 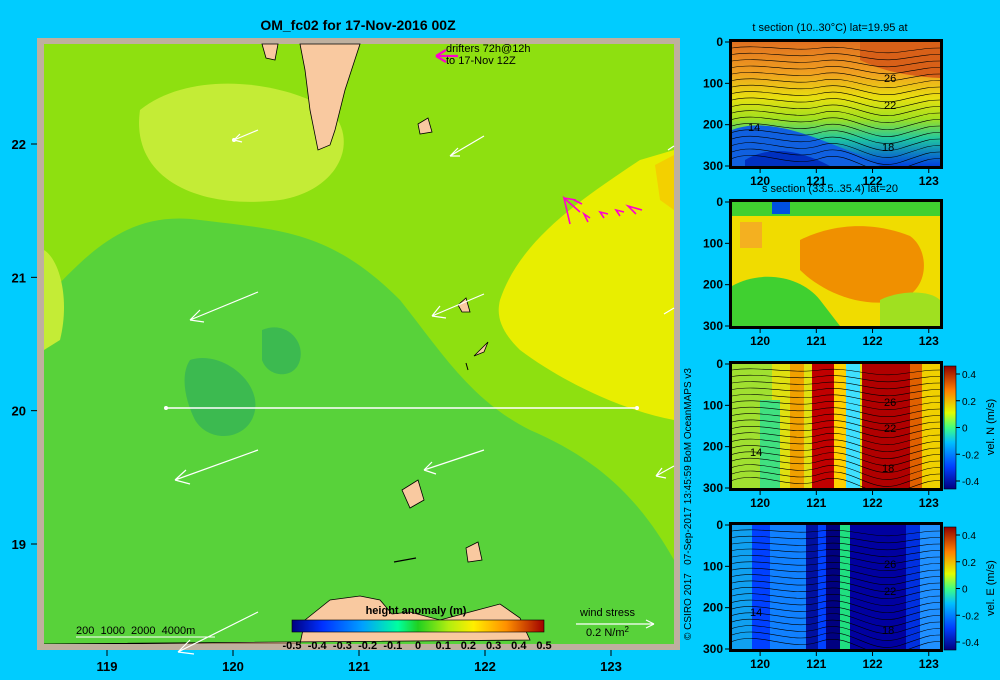 What do you see at coordinates (405, 560) in the screenshot?
I see `land-reef` at bounding box center [405, 560].